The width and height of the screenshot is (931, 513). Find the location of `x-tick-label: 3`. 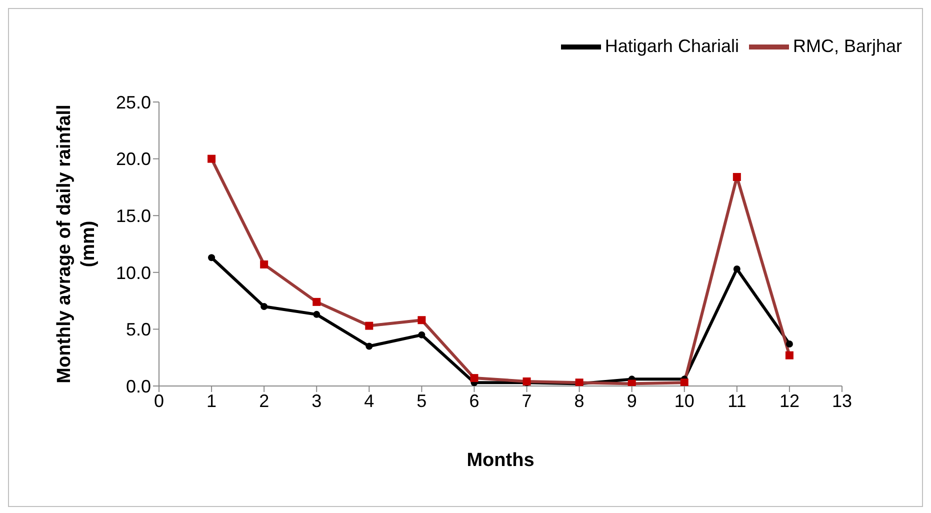

x-tick-label: 3 is located at coordinates (317, 400).